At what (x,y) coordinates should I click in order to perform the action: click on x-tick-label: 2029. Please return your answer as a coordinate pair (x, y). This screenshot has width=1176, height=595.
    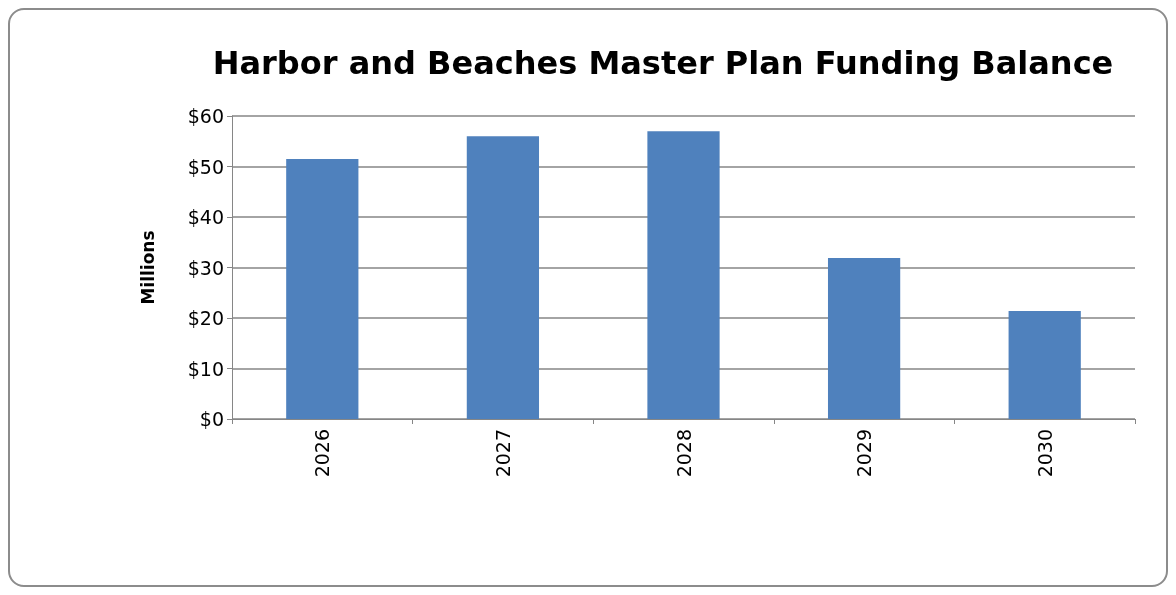
    Looking at the image, I should click on (864, 453).